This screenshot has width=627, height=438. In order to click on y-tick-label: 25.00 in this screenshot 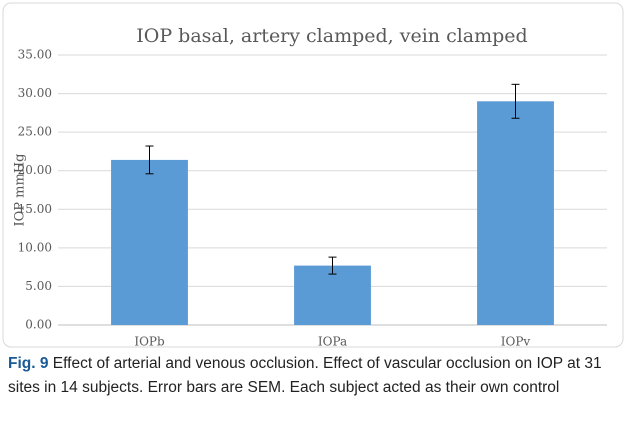, I will do `click(35, 132)`.